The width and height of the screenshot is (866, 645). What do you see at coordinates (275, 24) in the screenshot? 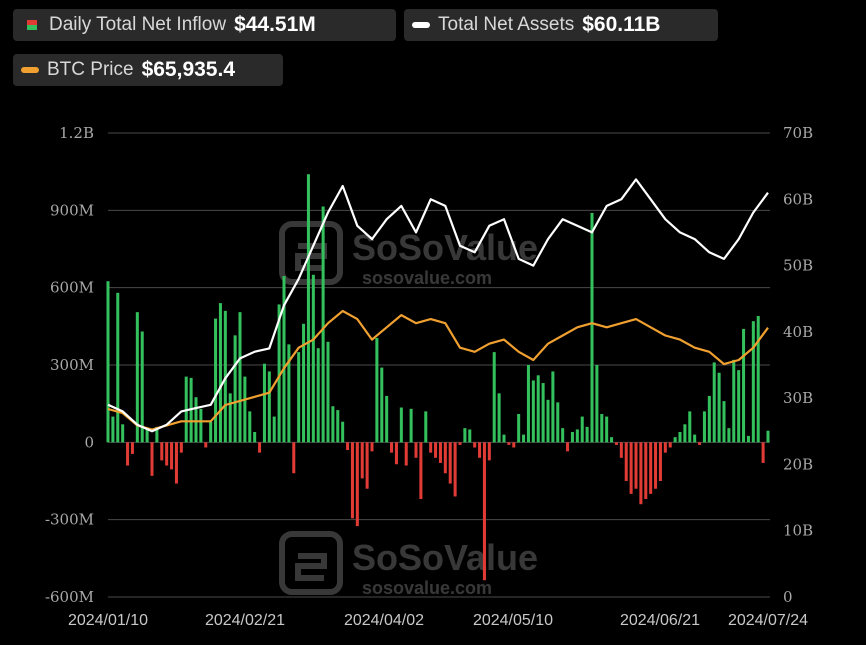
I see `legend-inflow-value: $44.51M` at bounding box center [275, 24].